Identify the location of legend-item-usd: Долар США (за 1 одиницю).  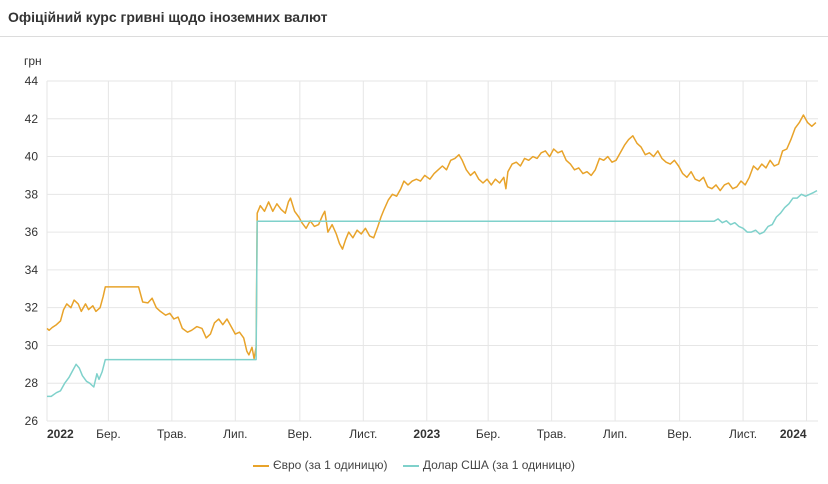
(489, 465).